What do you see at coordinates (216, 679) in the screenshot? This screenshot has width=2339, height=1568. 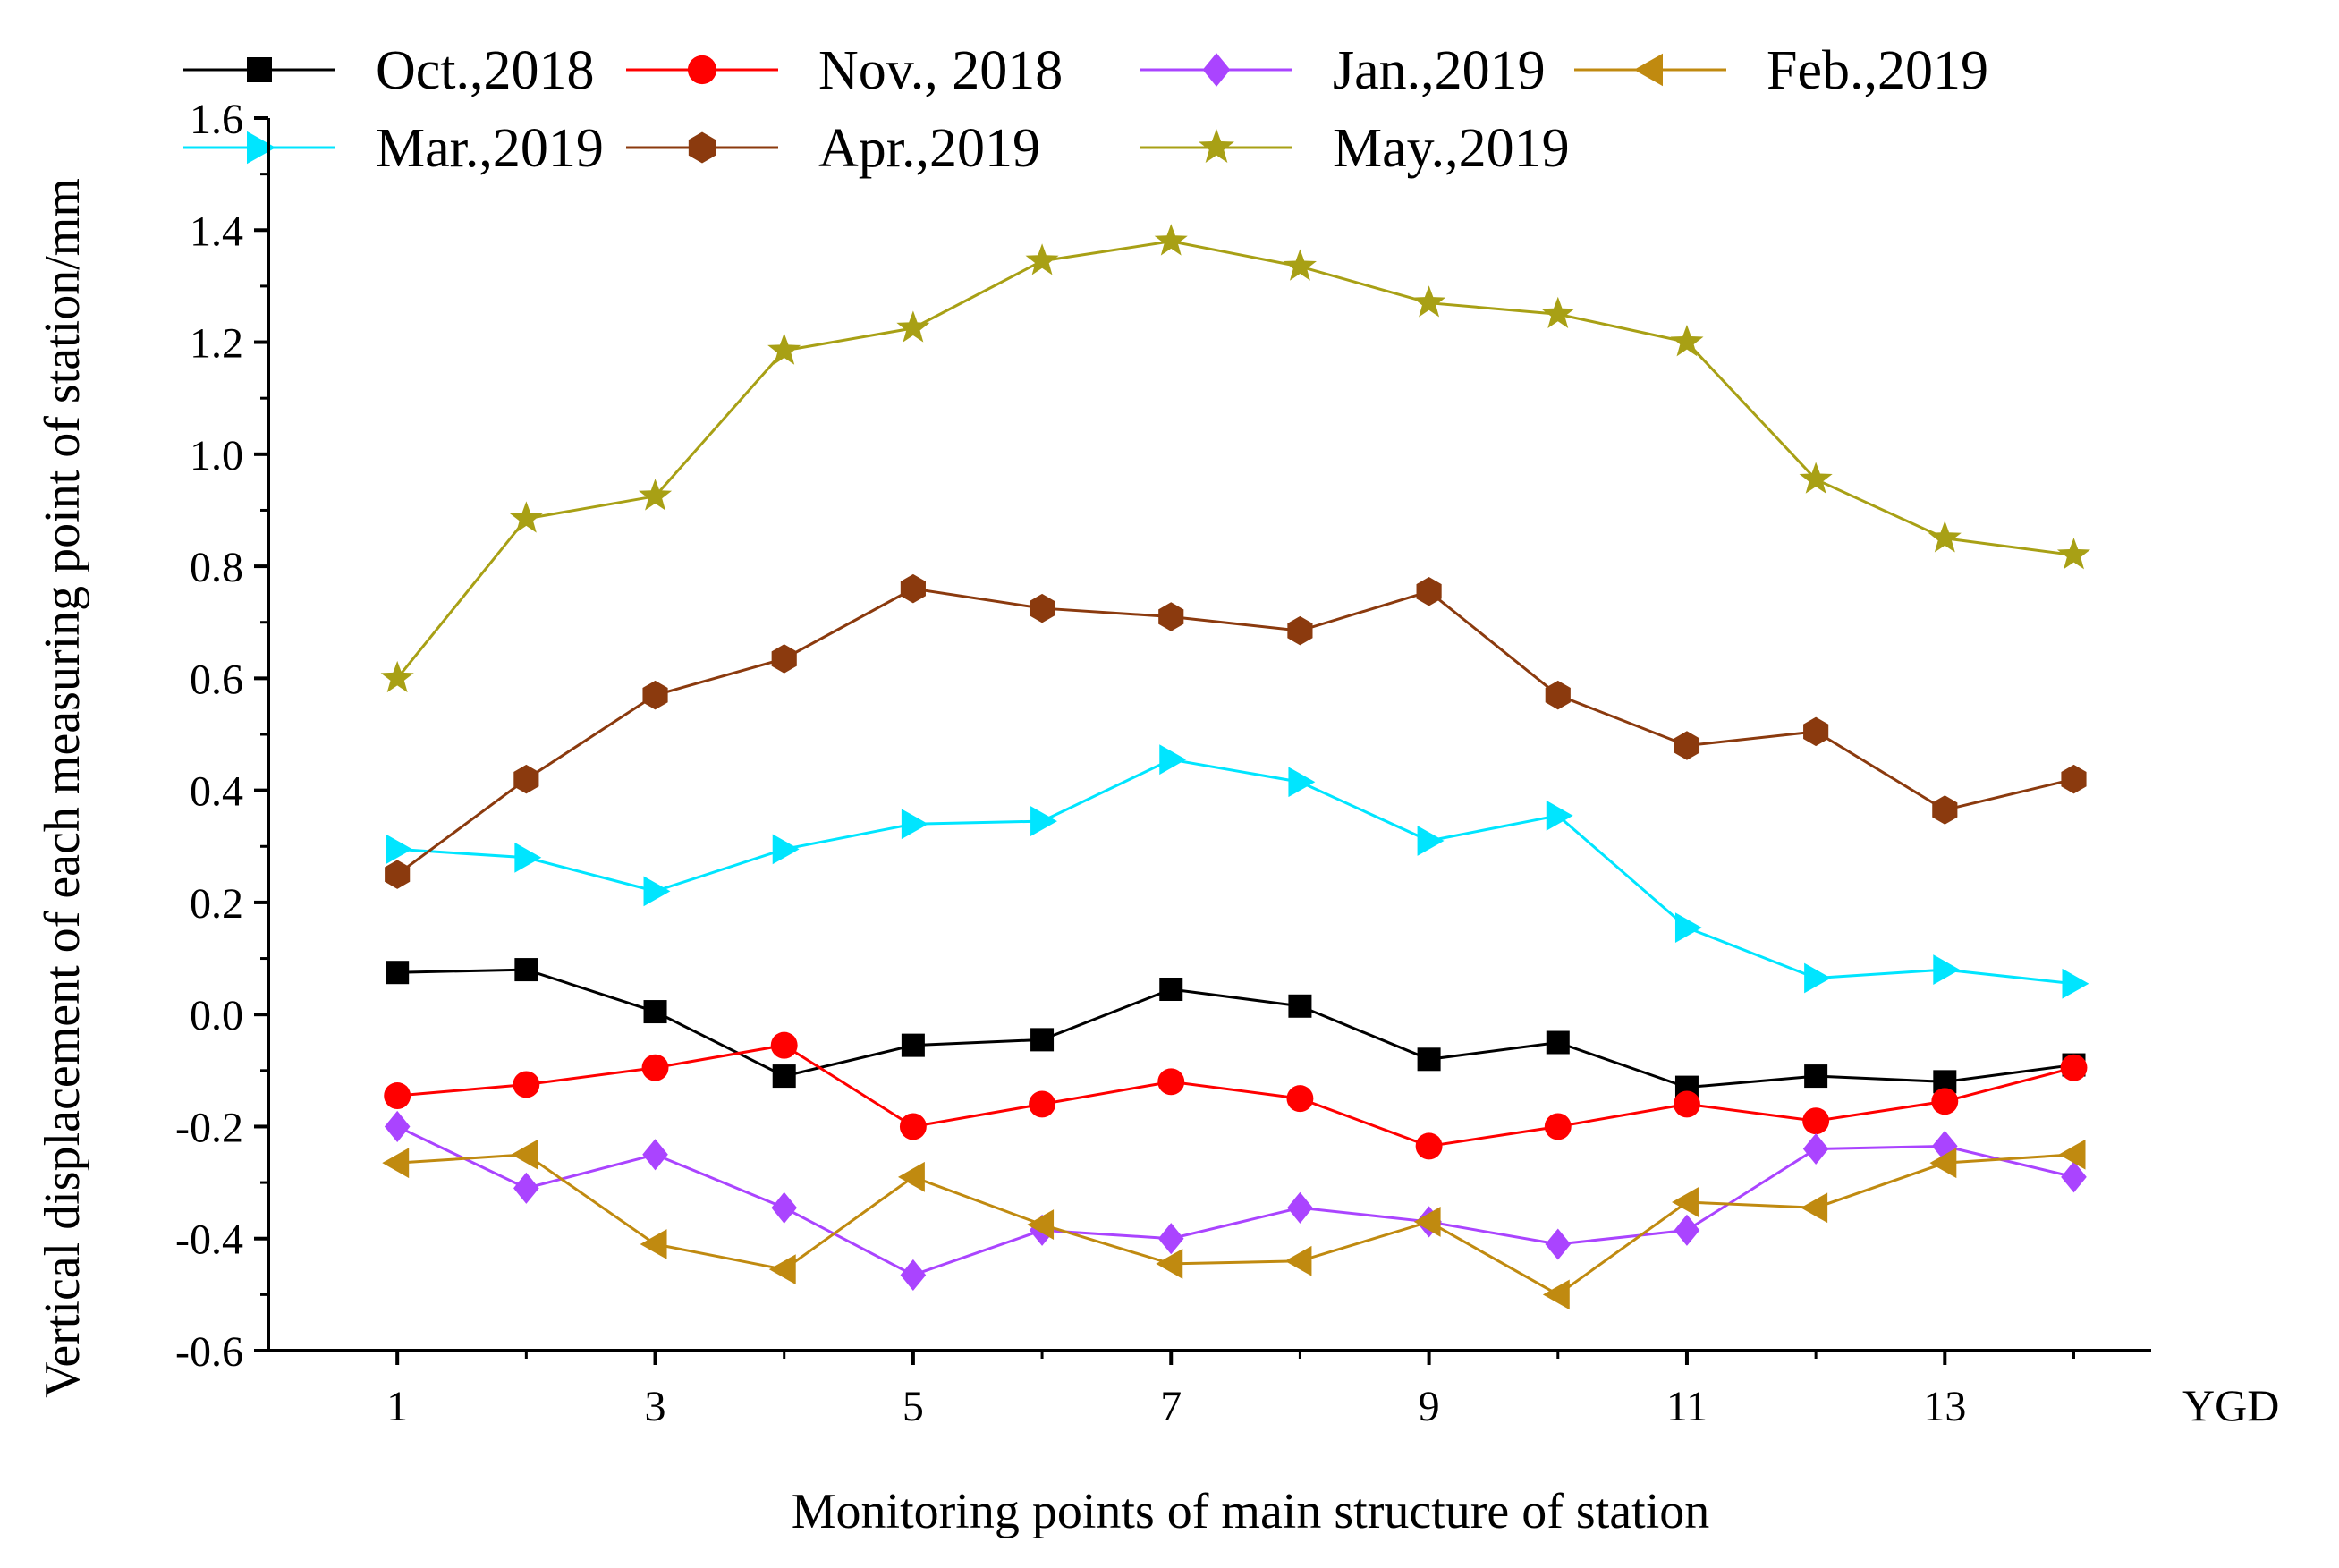 I see `y-tick-label: 0.6` at bounding box center [216, 679].